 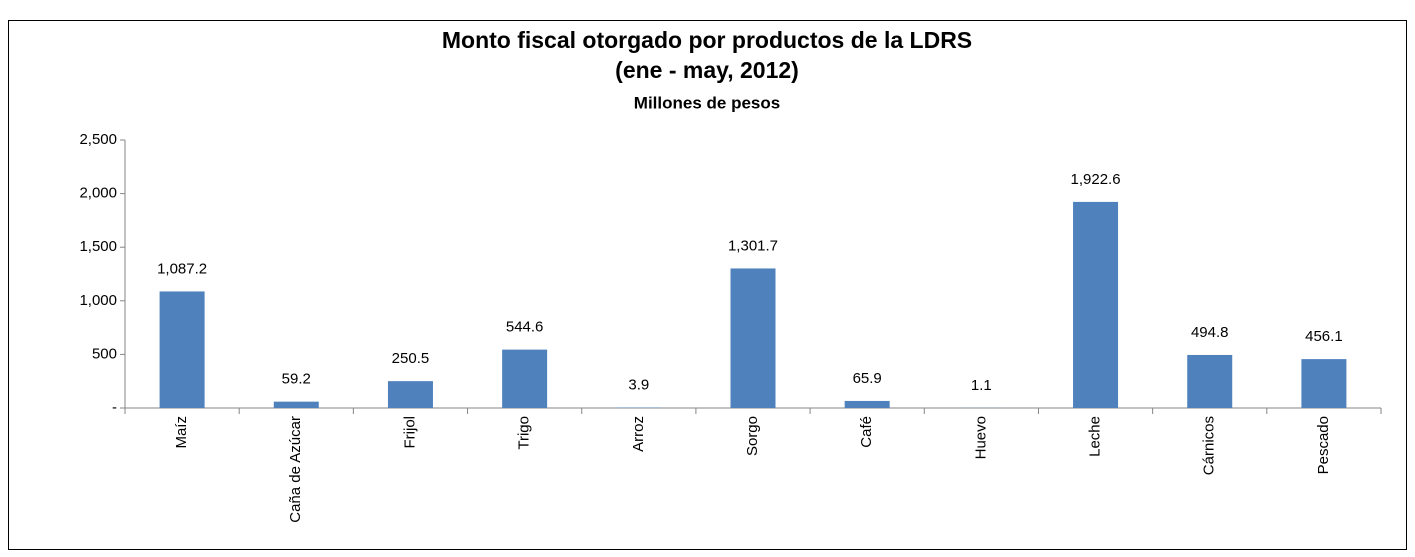 What do you see at coordinates (753, 245) in the screenshot?
I see `data-label: 1,301.7` at bounding box center [753, 245].